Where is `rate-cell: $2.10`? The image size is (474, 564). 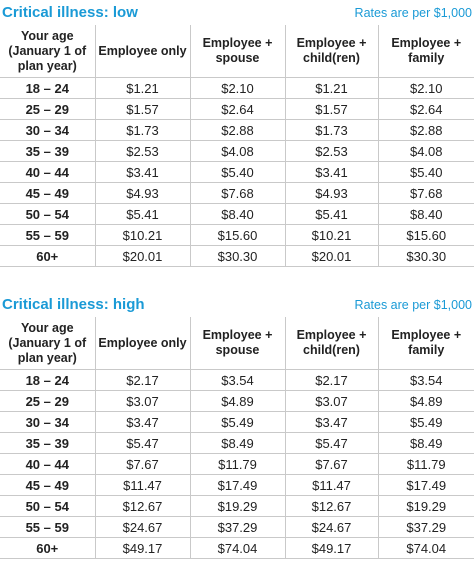 rate-cell: $2.10 is located at coordinates (425, 88).